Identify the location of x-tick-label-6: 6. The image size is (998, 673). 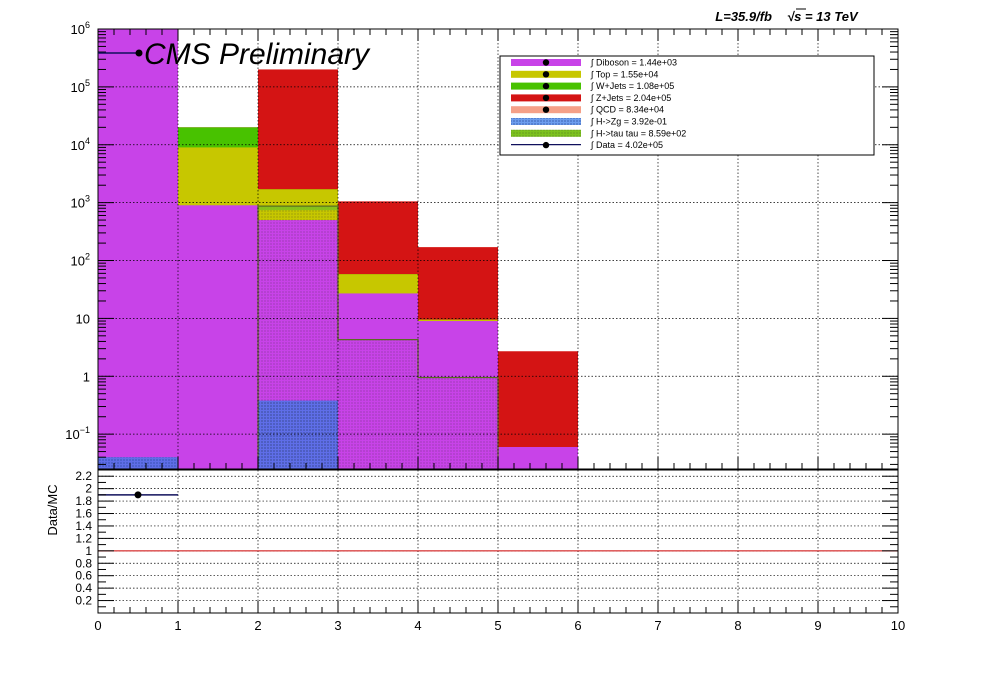
(577, 625).